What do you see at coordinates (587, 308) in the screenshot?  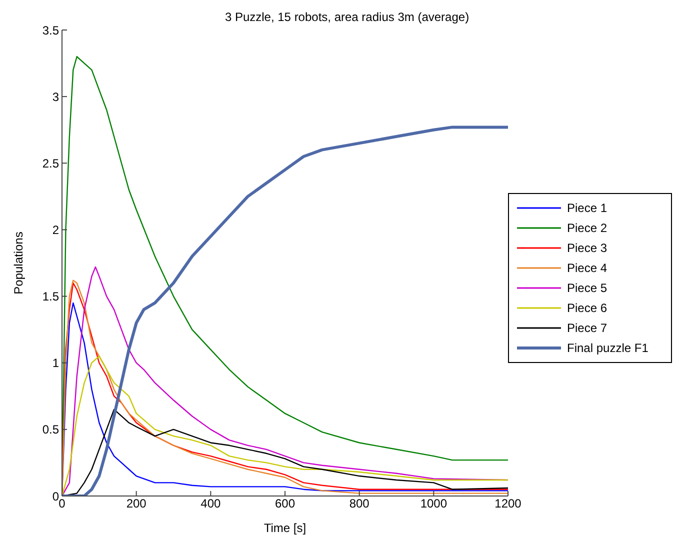 I see `legend-label: Piece 6` at bounding box center [587, 308].